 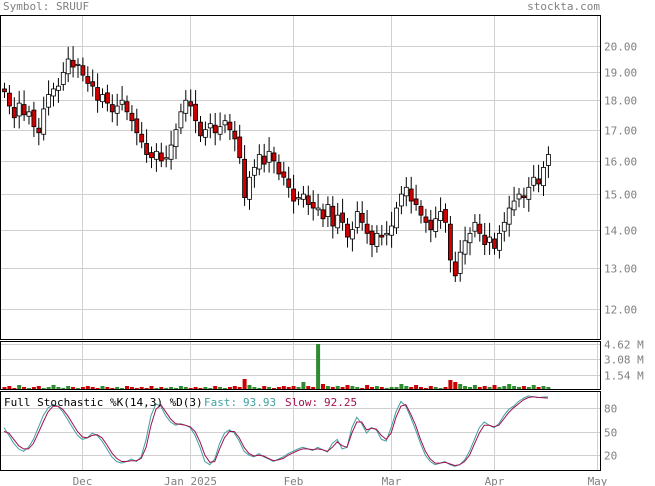 I want to click on stochastic-tick-label: 50, so click(x=610, y=433).